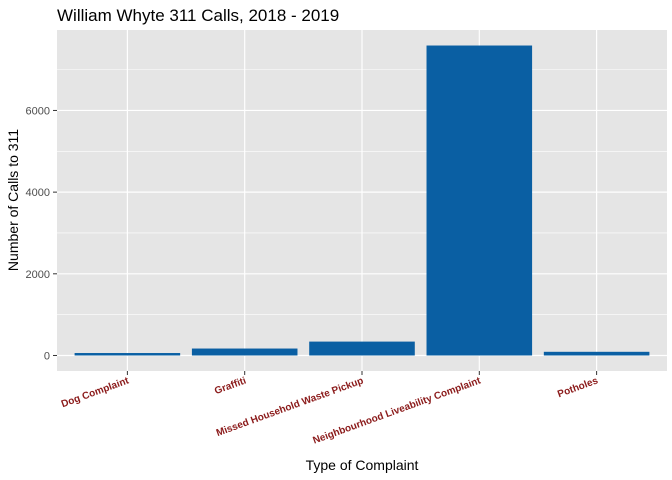 This screenshot has height=480, width=672. I want to click on x-axis-title: Type of Complaint, so click(362, 465).